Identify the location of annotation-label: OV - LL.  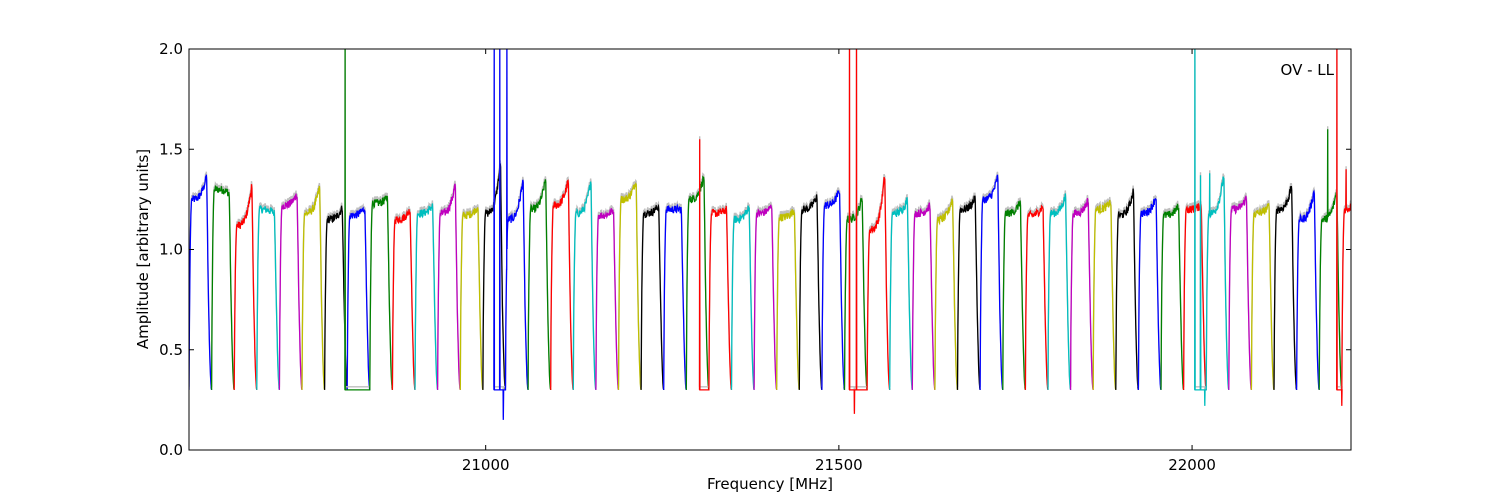
(1308, 70).